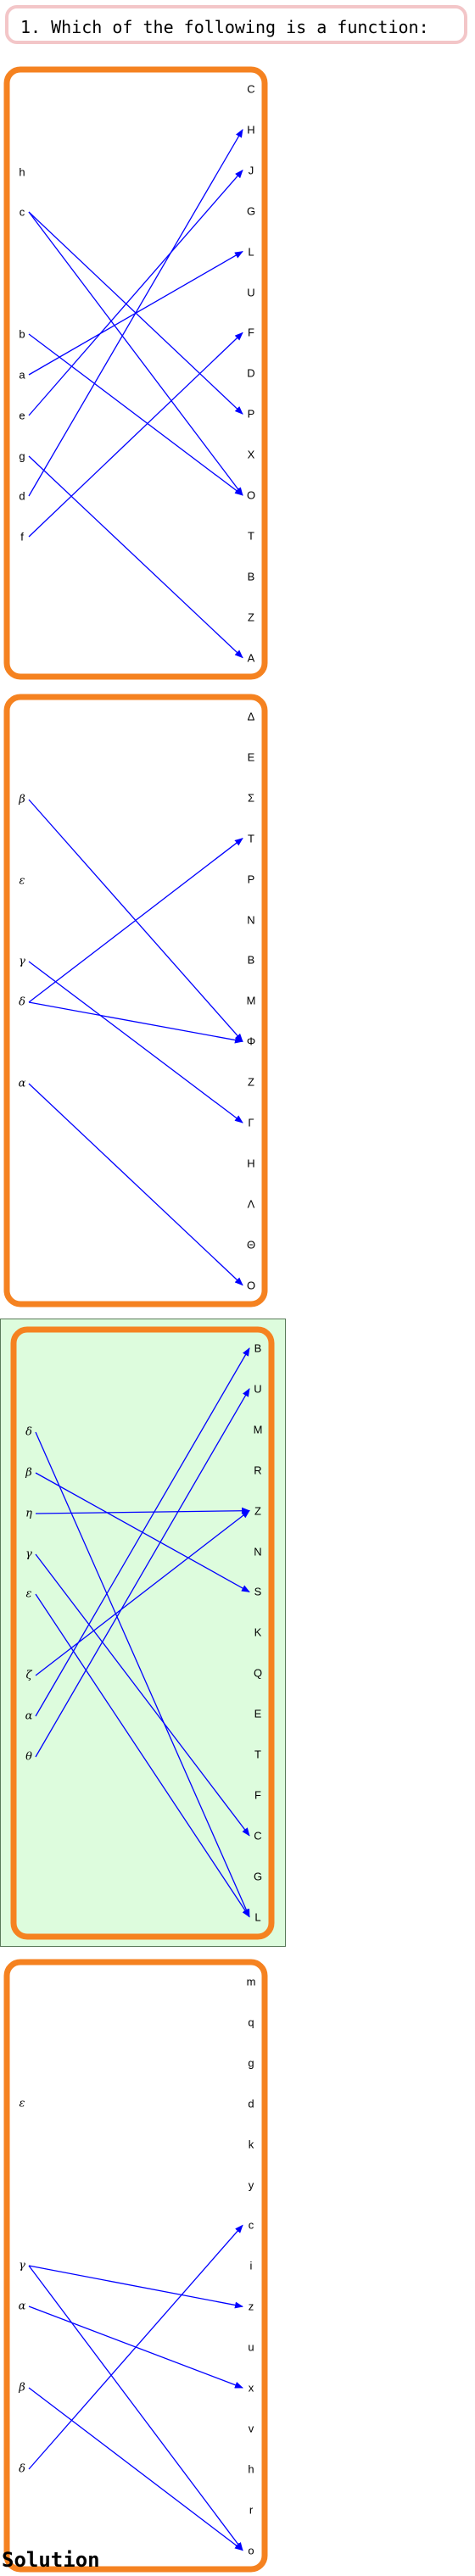 The width and height of the screenshot is (475, 2576). What do you see at coordinates (22, 2306) in the screenshot?
I see `option-4-domain-label: α` at bounding box center [22, 2306].